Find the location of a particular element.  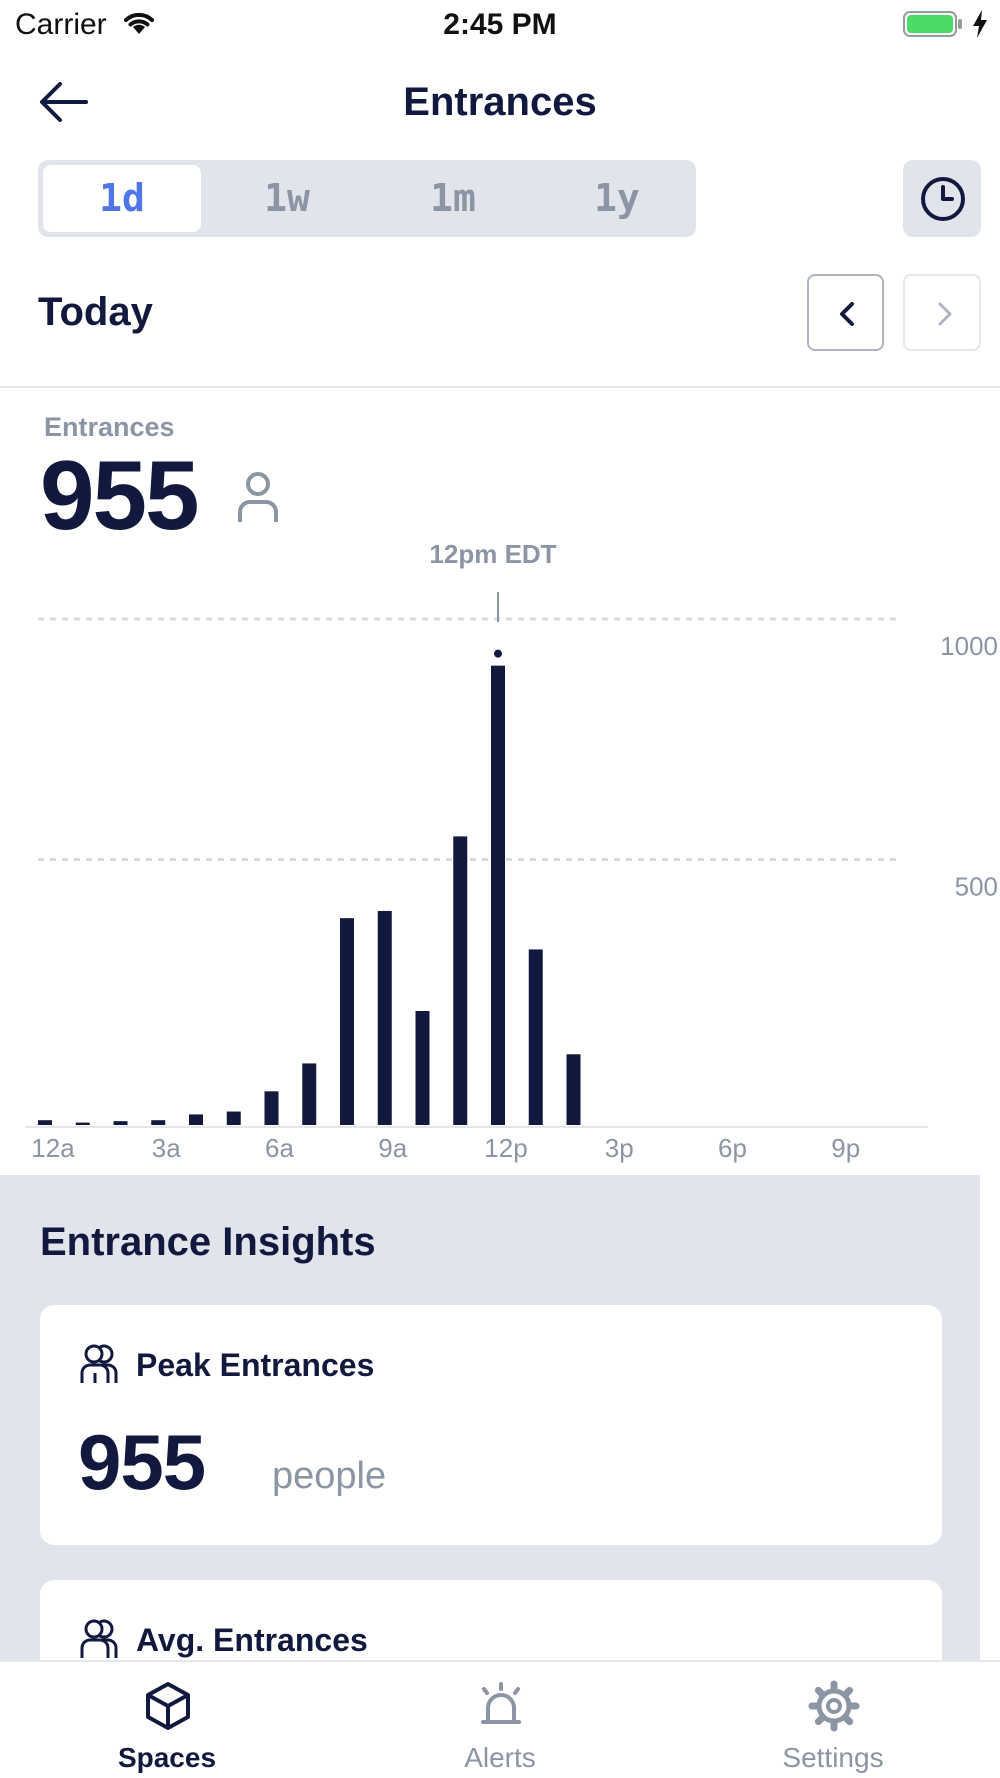

y-tick-label: 1000 is located at coordinates (969, 646).